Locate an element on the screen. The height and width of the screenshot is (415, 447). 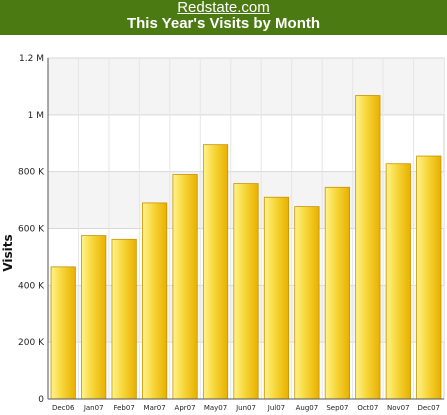
x-tick-label: Apr07 is located at coordinates (185, 408).